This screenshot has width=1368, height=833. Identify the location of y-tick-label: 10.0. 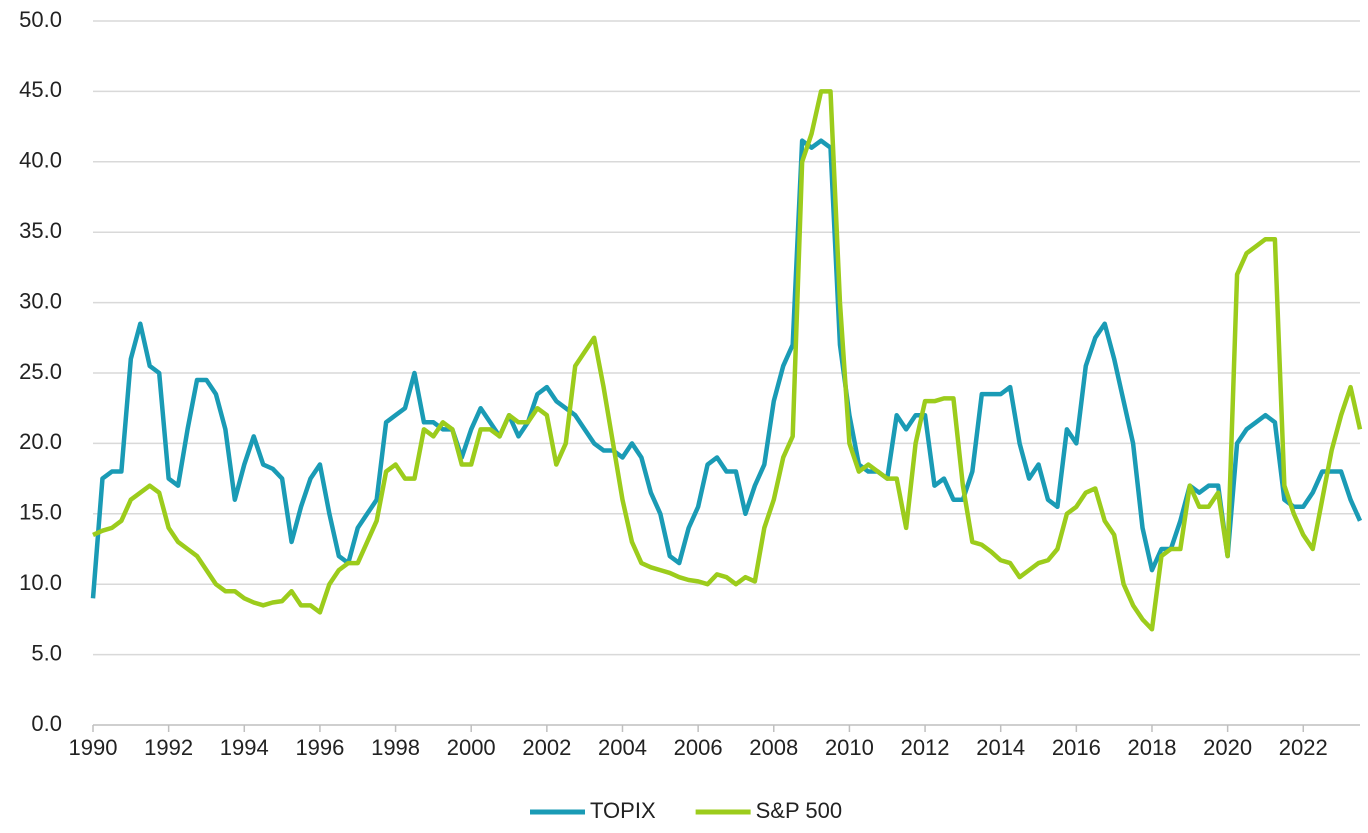
(40, 582).